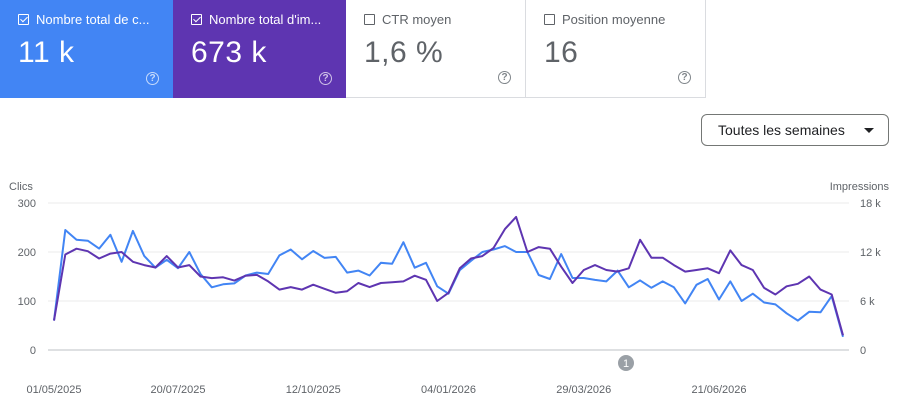 The width and height of the screenshot is (903, 415). What do you see at coordinates (870, 204) in the screenshot?
I see `right-tick-label: 18 k` at bounding box center [870, 204].